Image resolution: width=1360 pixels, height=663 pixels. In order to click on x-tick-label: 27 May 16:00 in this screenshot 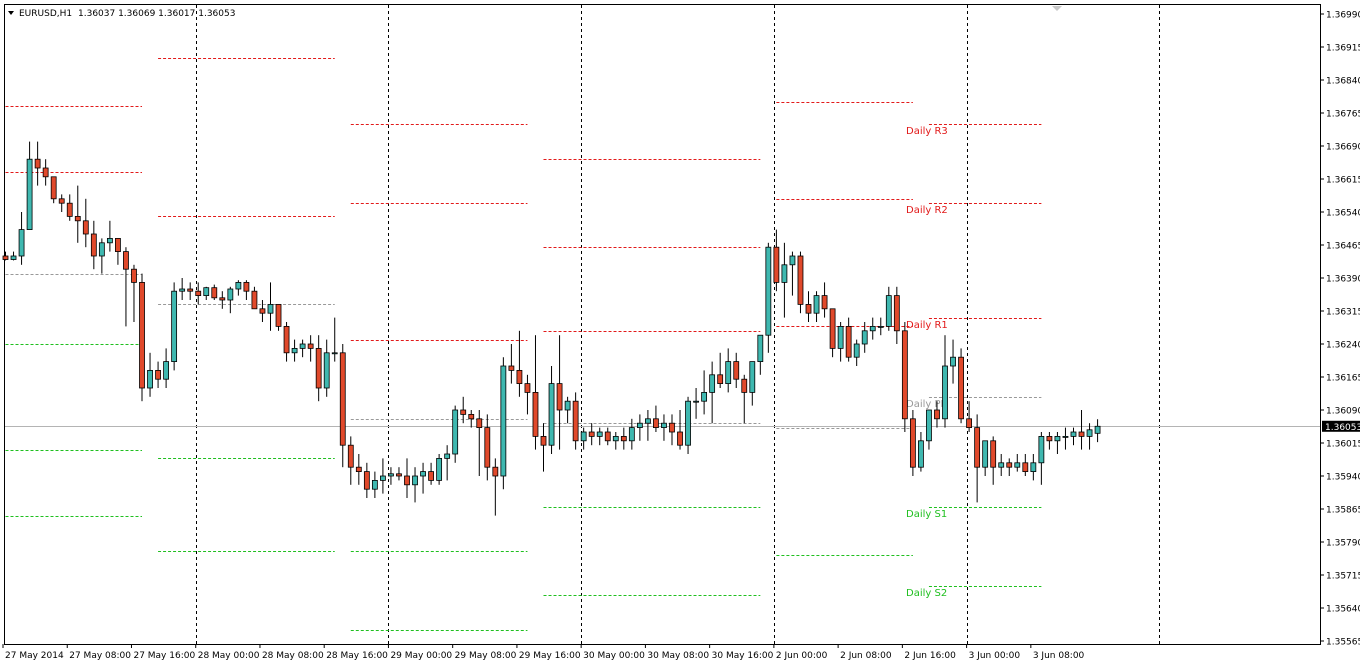, I will do `click(164, 656)`.